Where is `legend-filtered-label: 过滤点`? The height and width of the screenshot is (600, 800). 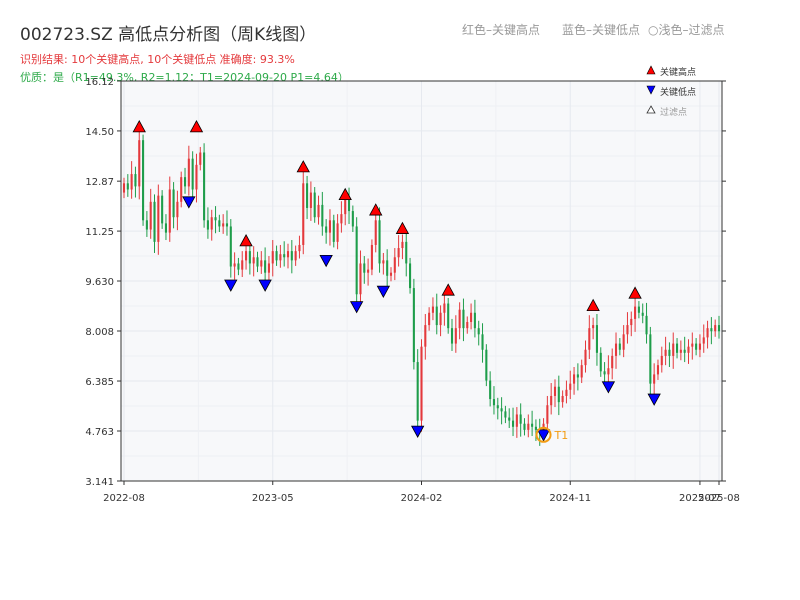
legend-filtered-label: 过滤点 is located at coordinates (673, 112).